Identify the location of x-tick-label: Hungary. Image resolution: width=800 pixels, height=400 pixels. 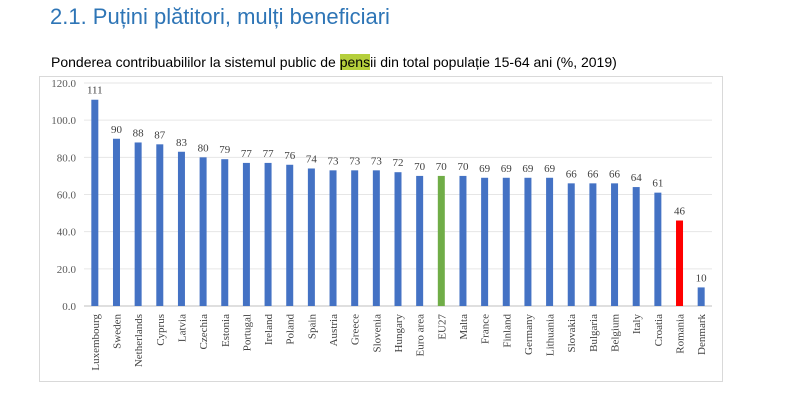
(399, 333).